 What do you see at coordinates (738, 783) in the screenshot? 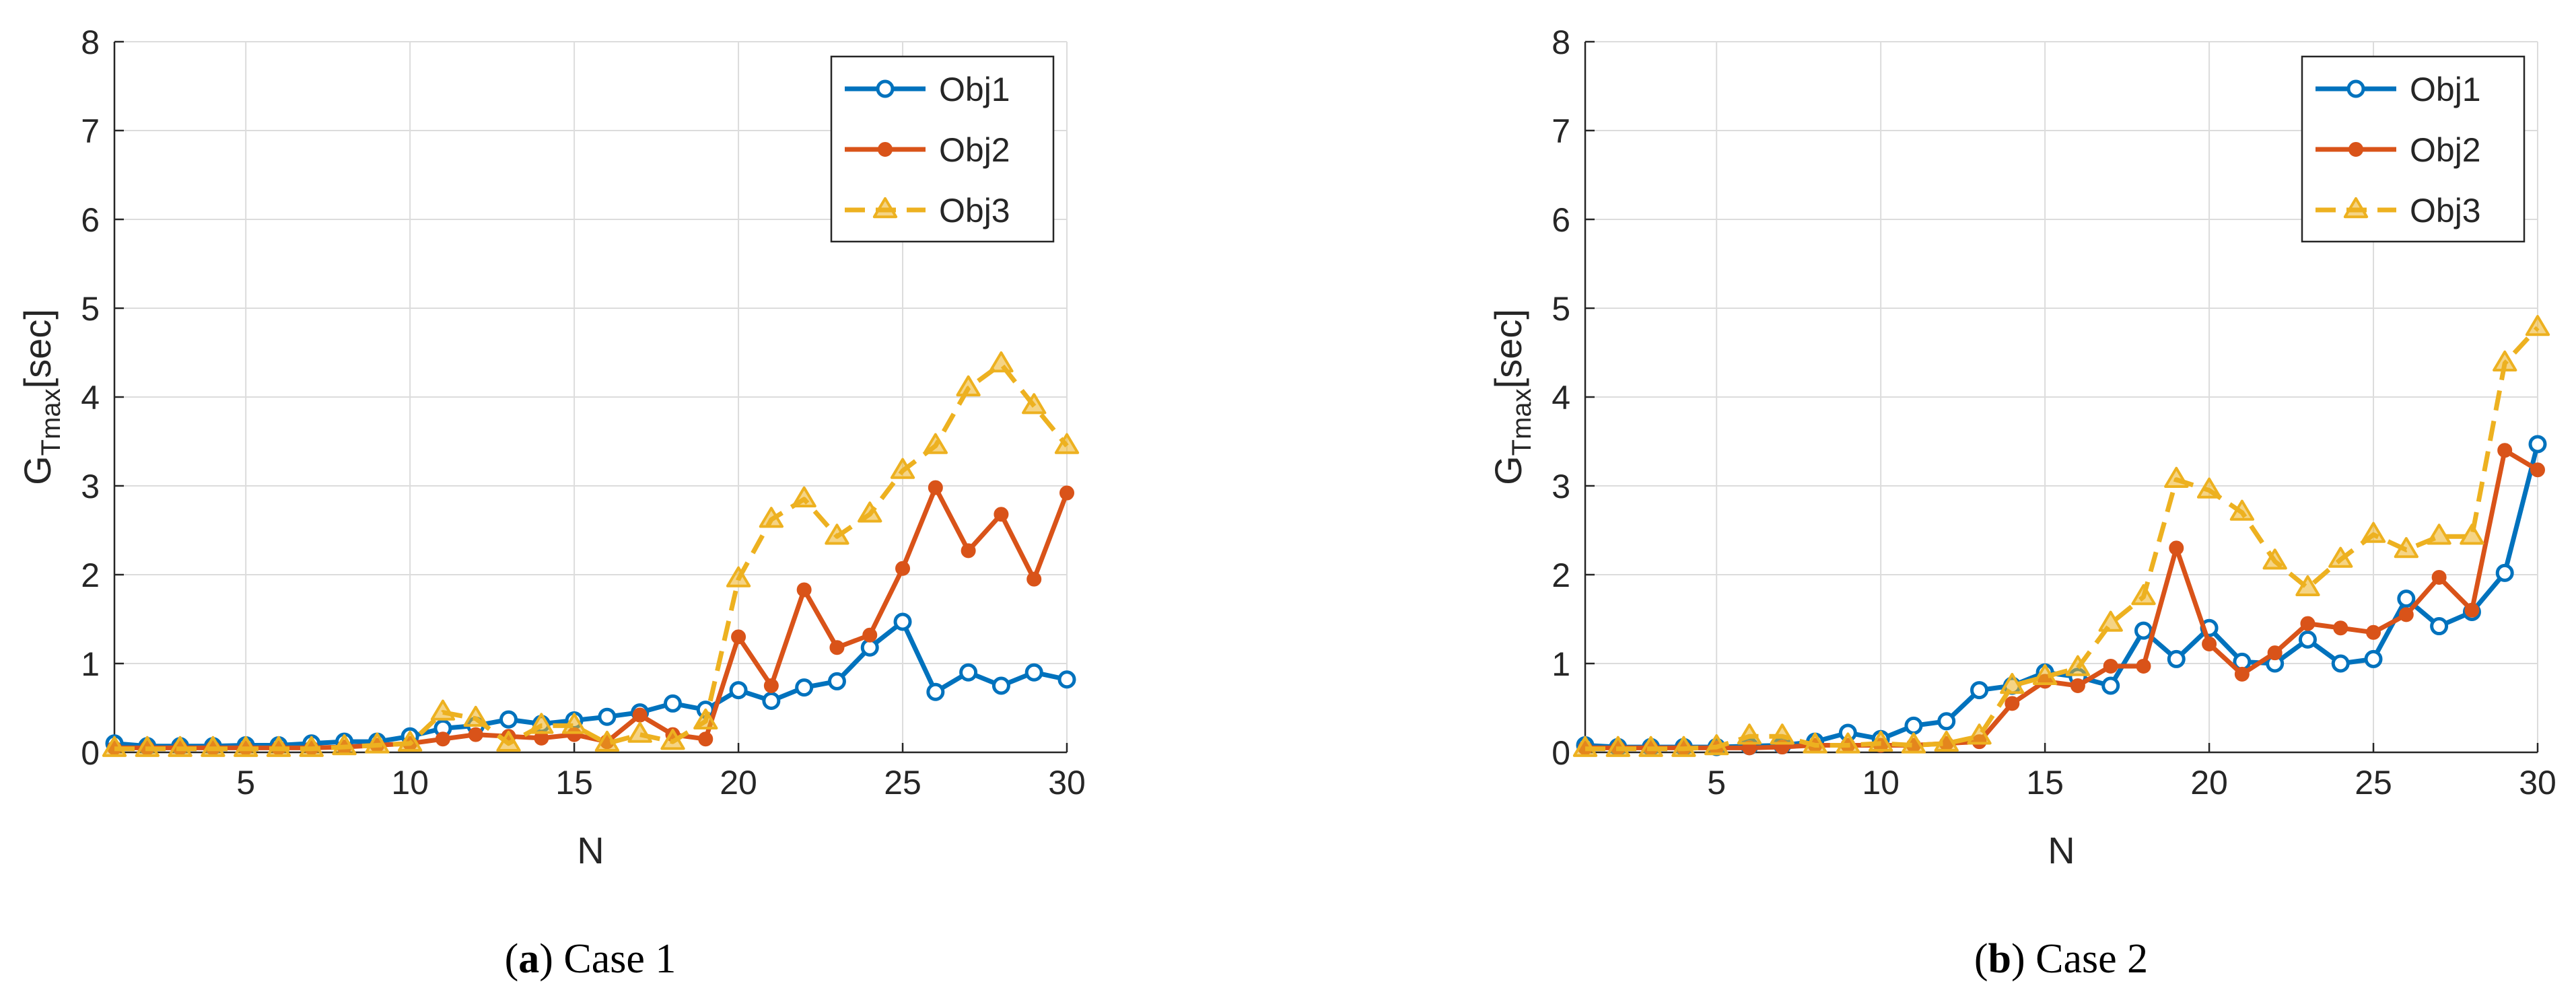
I see `x-tick-label: 20` at bounding box center [738, 783].